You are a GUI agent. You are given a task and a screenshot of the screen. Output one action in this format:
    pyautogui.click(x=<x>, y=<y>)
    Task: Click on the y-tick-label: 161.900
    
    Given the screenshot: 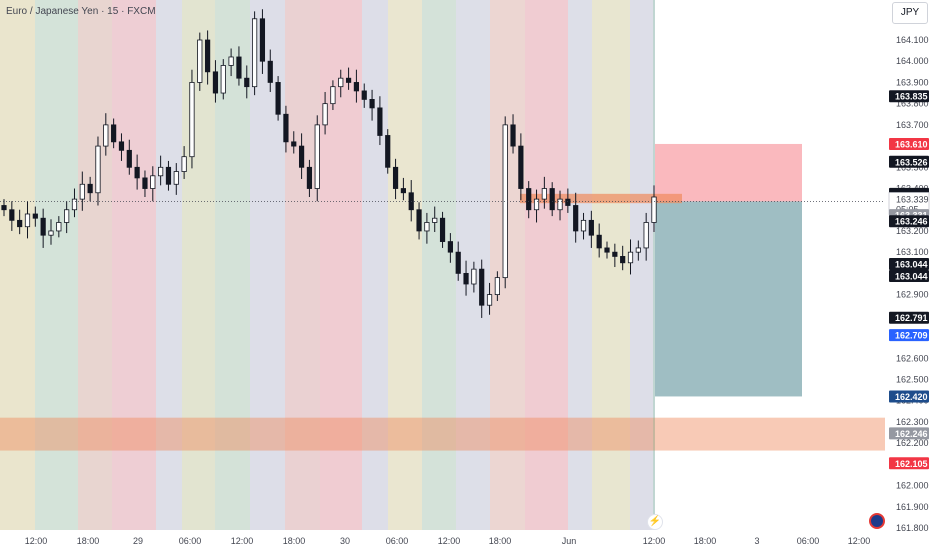 What is the action you would take?
    pyautogui.click(x=912, y=507)
    